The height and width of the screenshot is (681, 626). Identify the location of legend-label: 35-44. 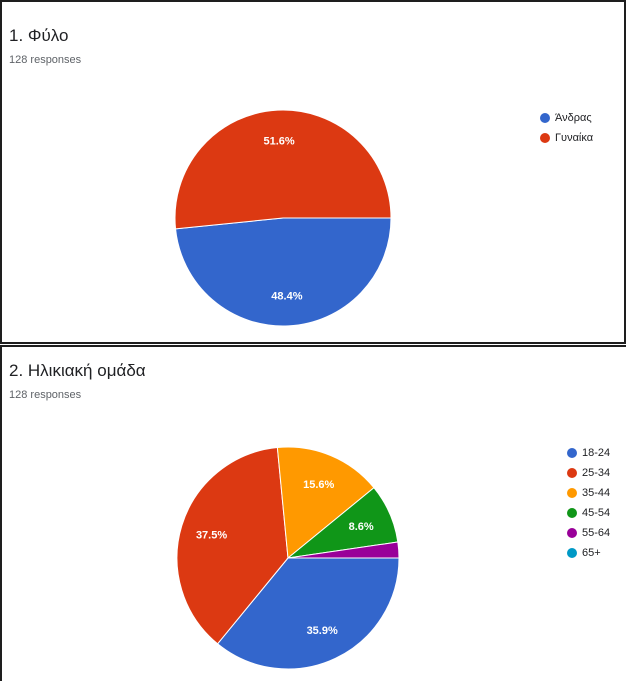
(596, 493).